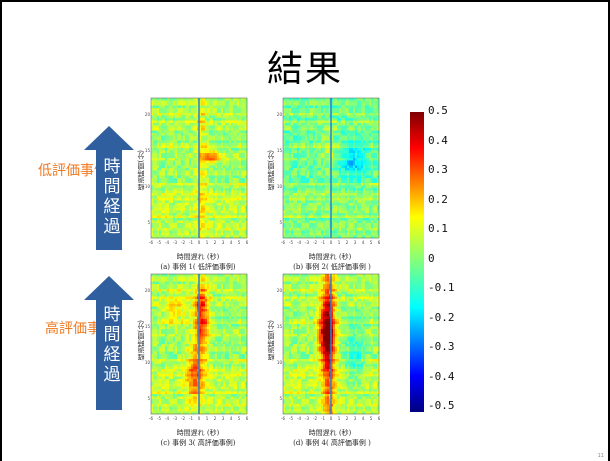 Image resolution: width=610 pixels, height=461 pixels. What do you see at coordinates (438, 110) in the screenshot?
I see `colorbar-tick: 0.5` at bounding box center [438, 110].